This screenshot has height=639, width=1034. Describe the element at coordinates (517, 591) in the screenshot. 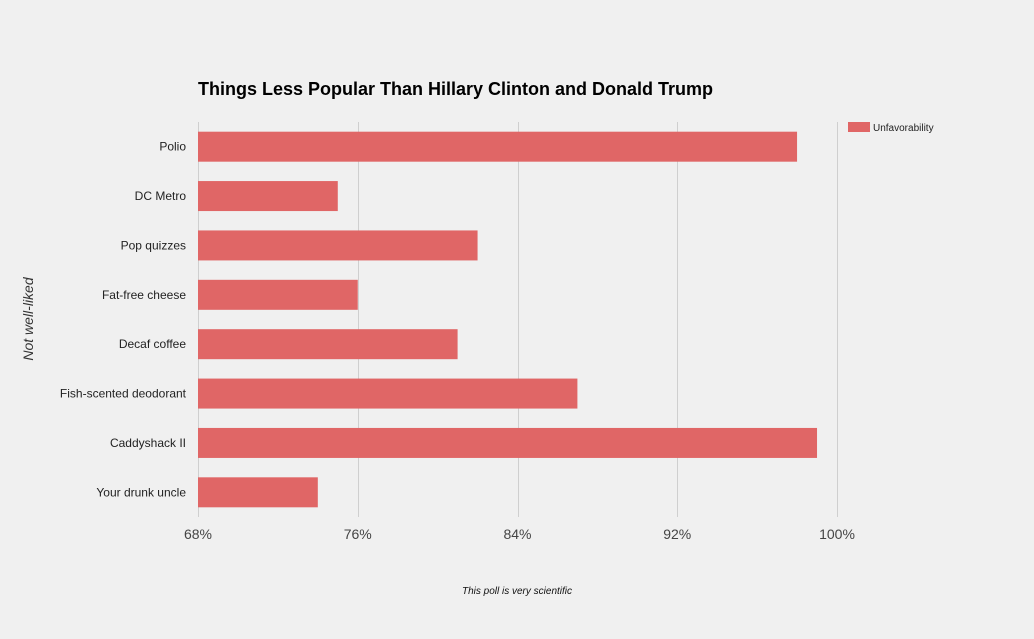

I see `footnote: This poll is very scientific` at that location.